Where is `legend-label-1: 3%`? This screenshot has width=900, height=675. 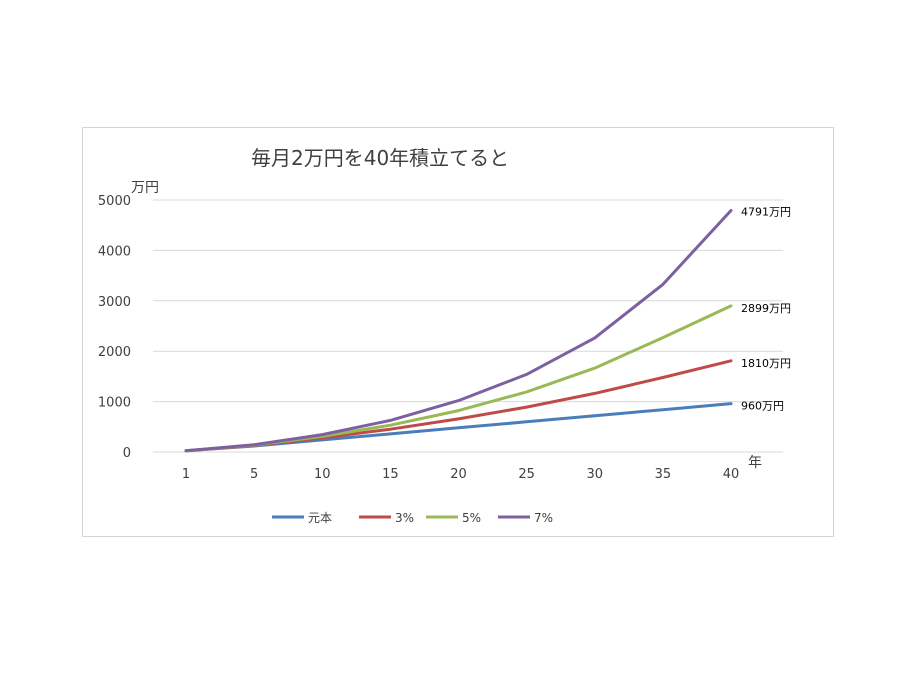 legend-label-1: 3% is located at coordinates (404, 518).